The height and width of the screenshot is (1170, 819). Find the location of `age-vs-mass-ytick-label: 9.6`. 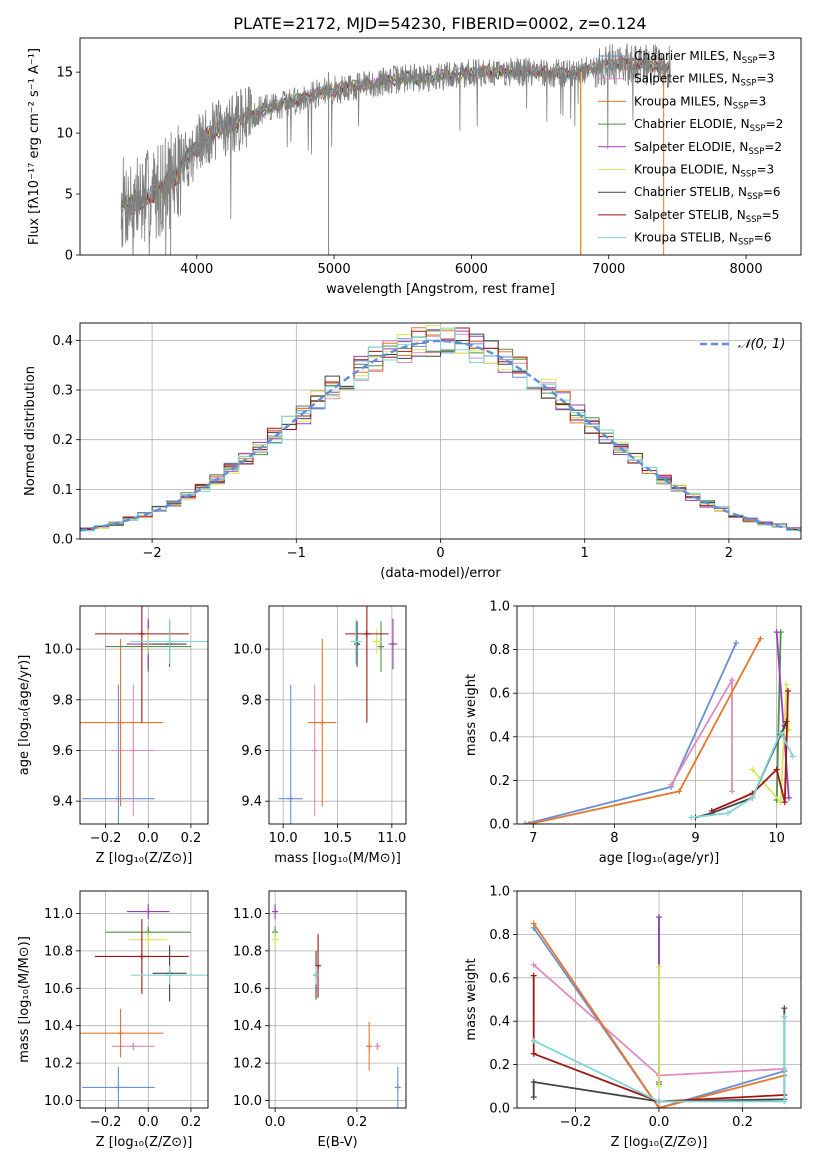

age-vs-mass-ytick-label: 9.6 is located at coordinates (251, 751).